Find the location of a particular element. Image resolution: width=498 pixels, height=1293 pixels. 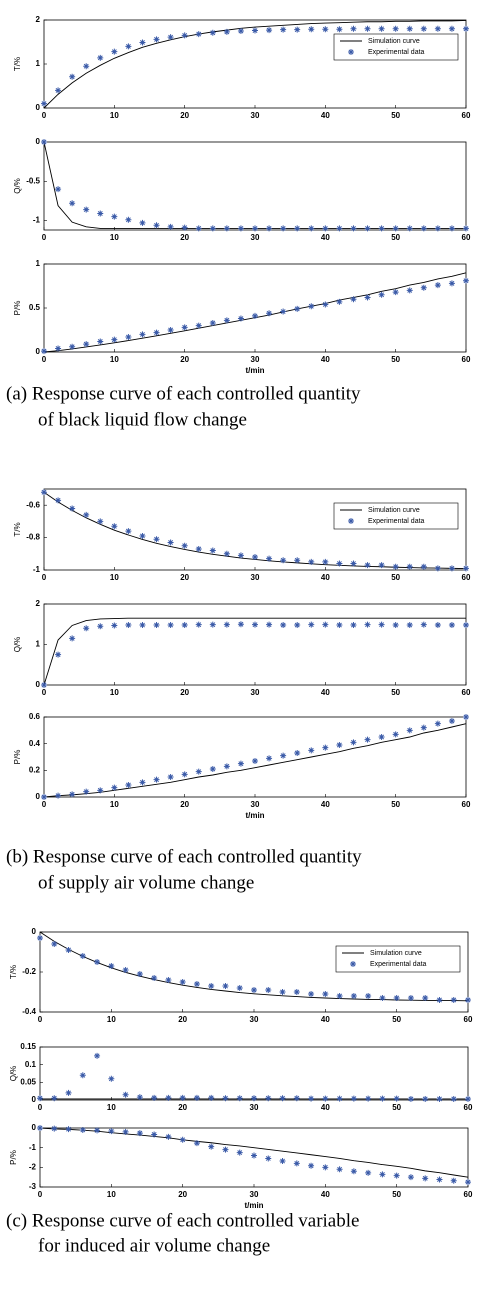

y-axis-label: P/% is located at coordinates (13, 1157).